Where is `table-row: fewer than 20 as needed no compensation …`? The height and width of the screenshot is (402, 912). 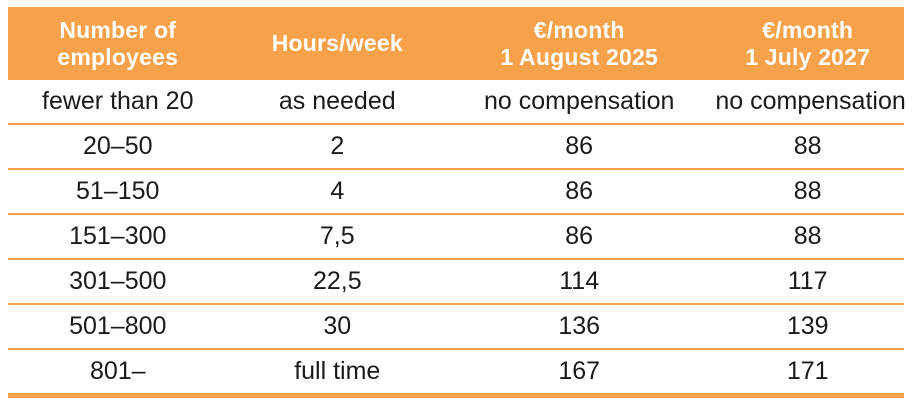 table-row: fewer than 20 as needed no compensation … is located at coordinates (457, 102).